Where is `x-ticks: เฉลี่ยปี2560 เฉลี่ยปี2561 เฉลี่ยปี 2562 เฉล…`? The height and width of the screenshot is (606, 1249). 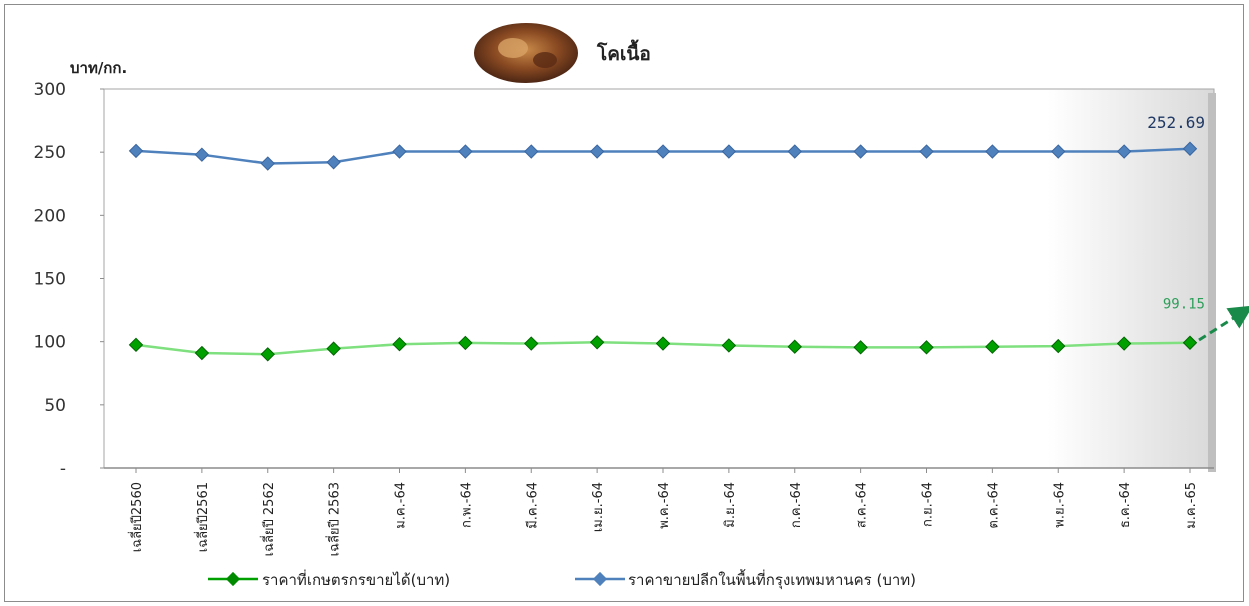 x-ticks: เฉลี่ยปี2560 เฉลี่ยปี2561 เฉลี่ยปี 2562 เฉล… is located at coordinates (663, 512).